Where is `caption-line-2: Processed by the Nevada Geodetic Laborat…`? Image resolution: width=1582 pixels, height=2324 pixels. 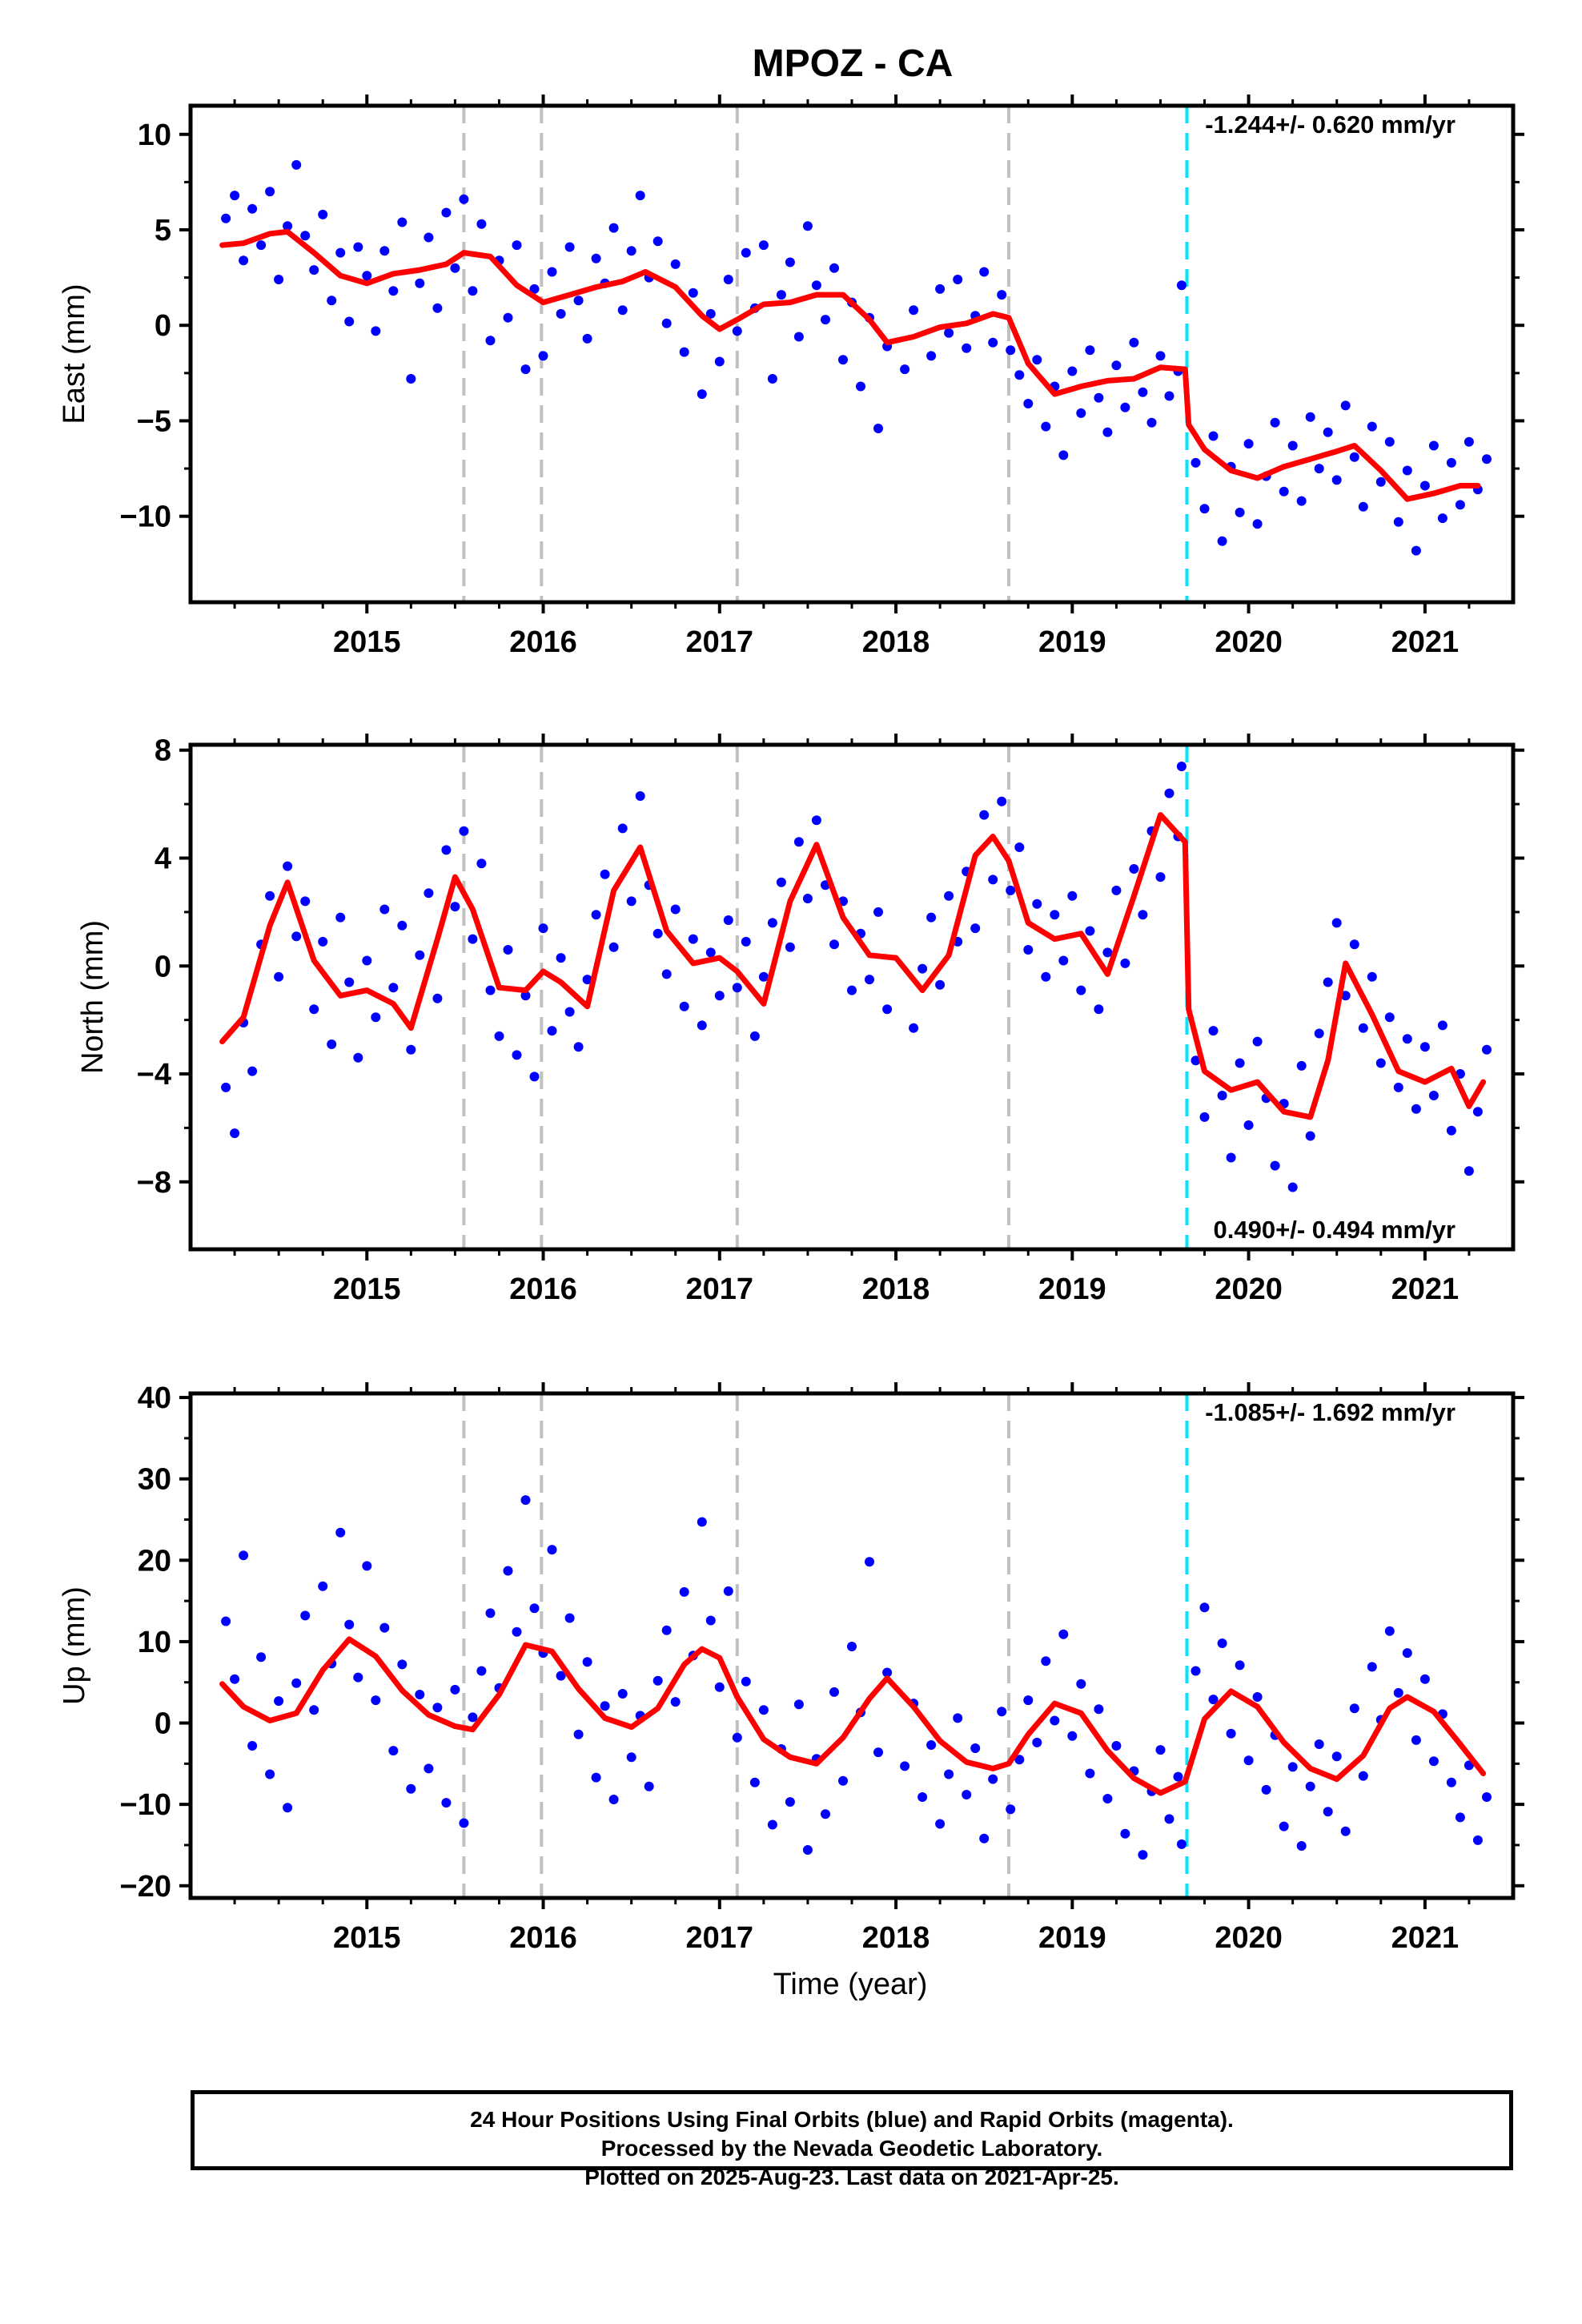
caption-line-2: Processed by the Nevada Geodetic Laborat… is located at coordinates (851, 2148).